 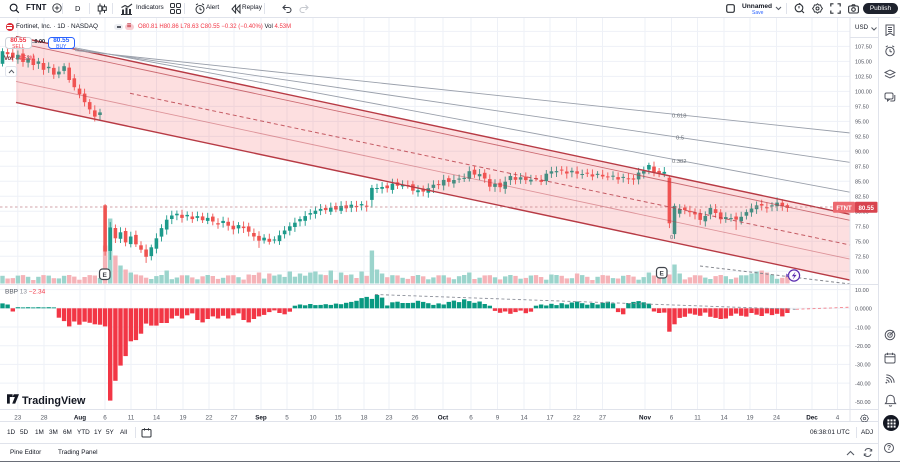 I want to click on svg-text: 0, so click(x=671, y=238).